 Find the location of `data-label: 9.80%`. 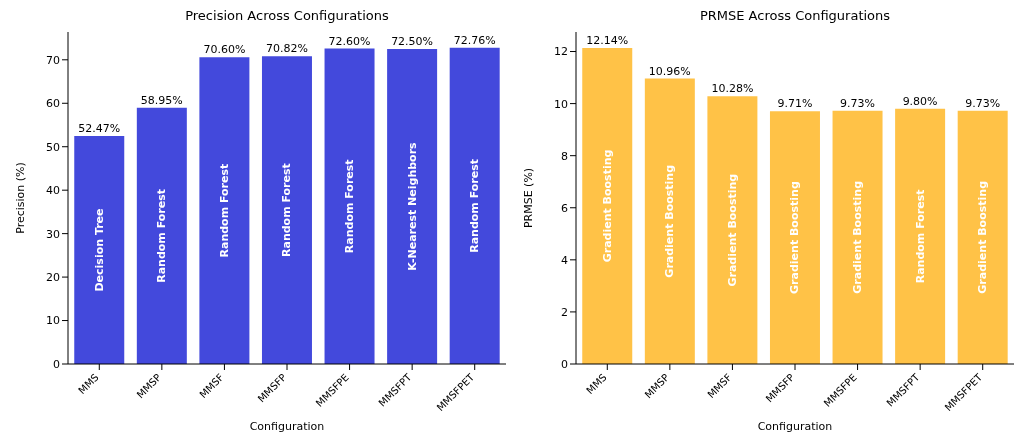

data-label: 9.80% is located at coordinates (920, 101).